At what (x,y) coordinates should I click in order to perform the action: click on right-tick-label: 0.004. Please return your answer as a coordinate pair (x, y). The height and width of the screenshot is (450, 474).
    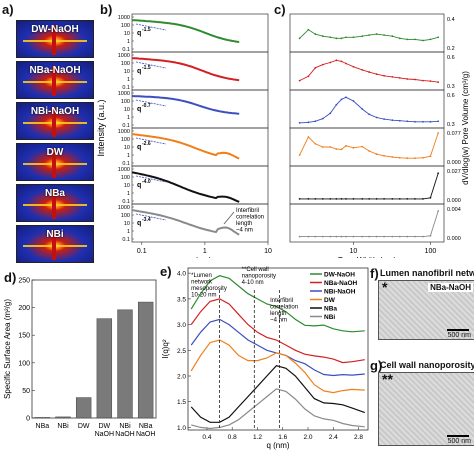
    Looking at the image, I should click on (454, 210).